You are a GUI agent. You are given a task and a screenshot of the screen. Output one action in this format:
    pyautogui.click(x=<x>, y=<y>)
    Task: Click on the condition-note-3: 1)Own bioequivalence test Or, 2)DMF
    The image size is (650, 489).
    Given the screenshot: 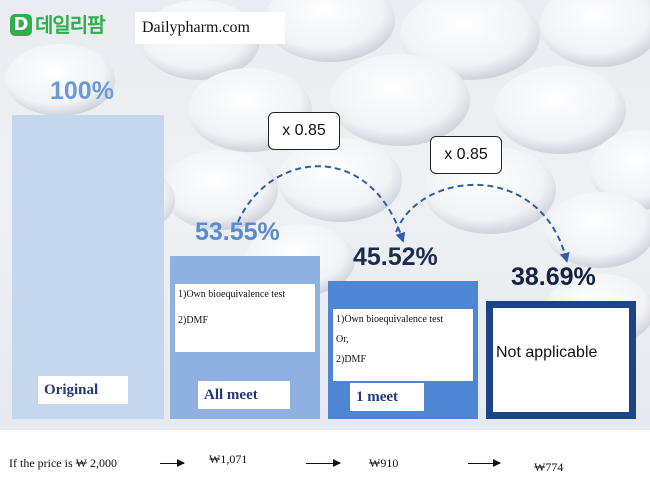 What is the action you would take?
    pyautogui.click(x=403, y=345)
    